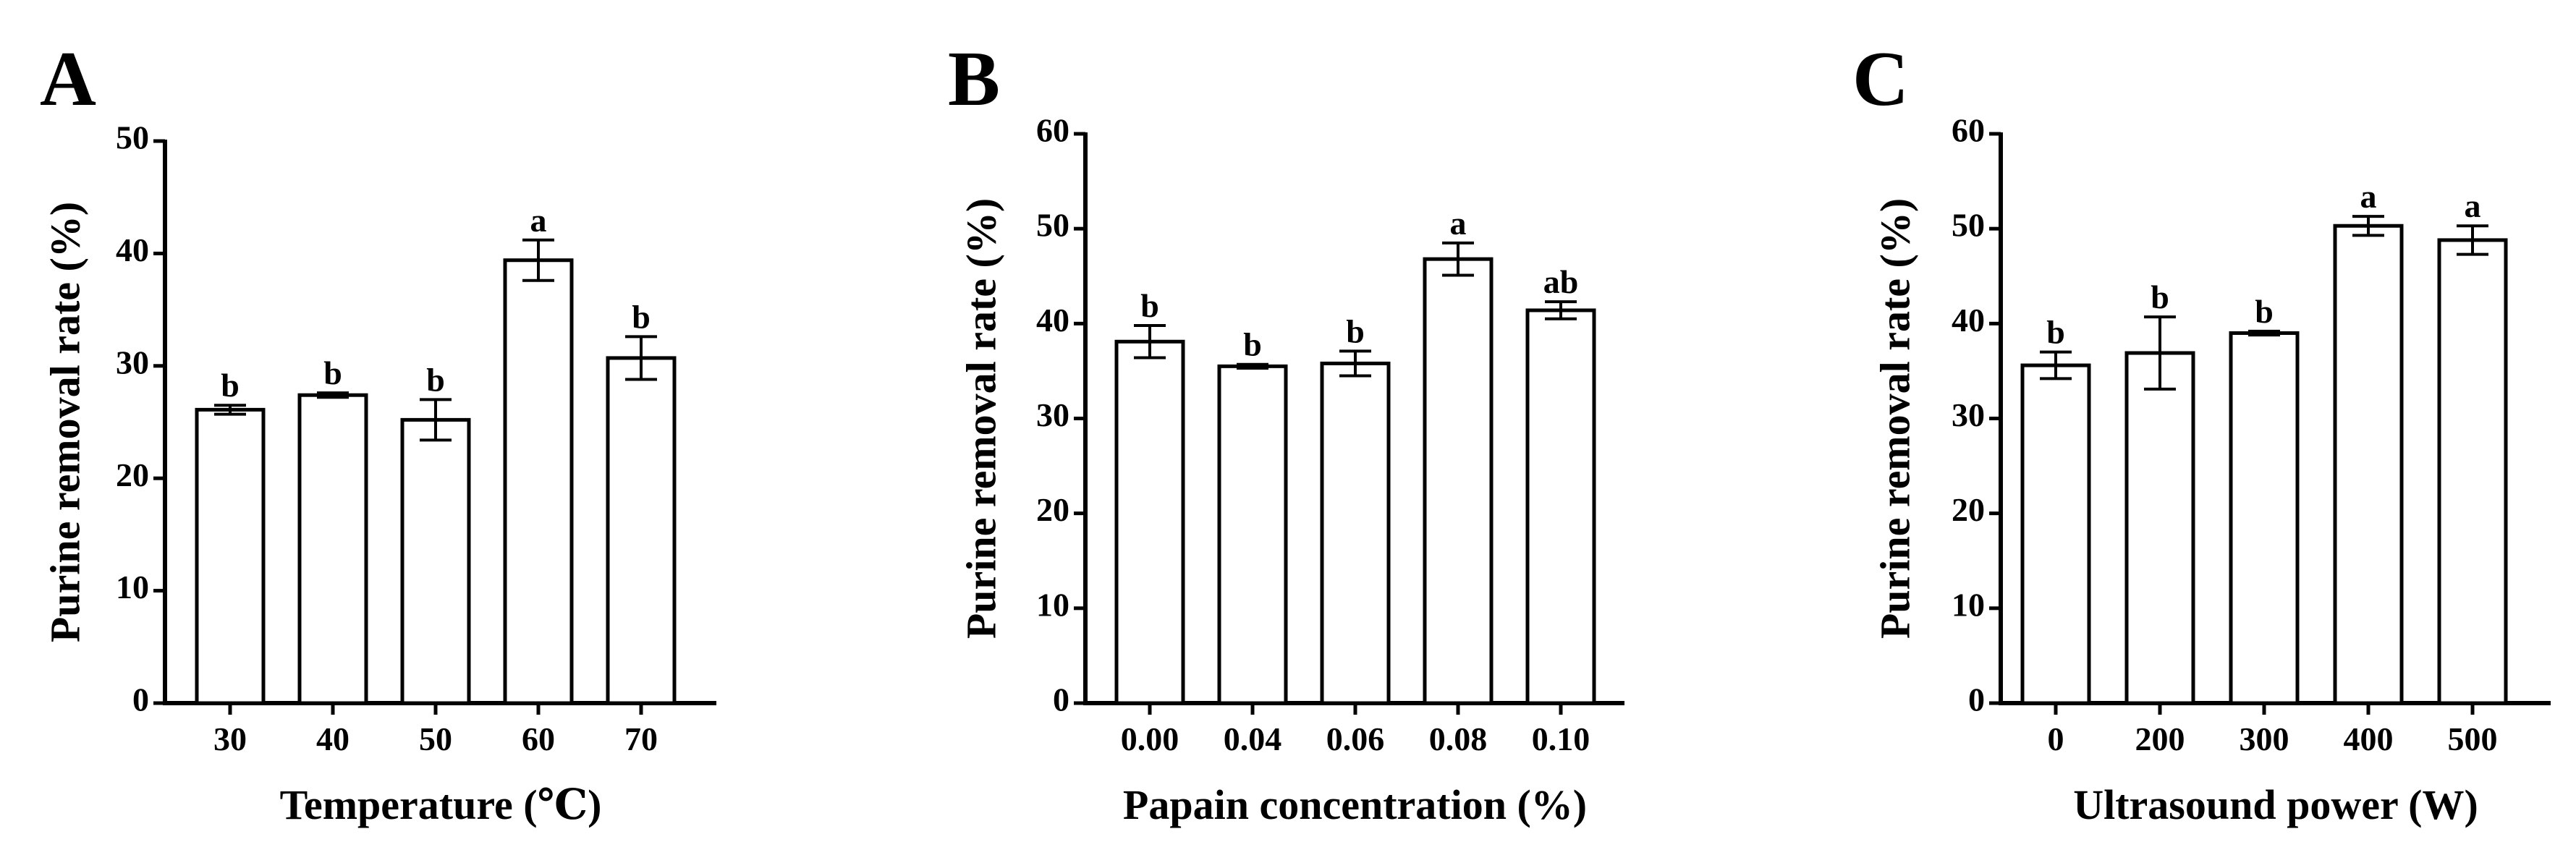 This screenshot has width=2576, height=842. Describe the element at coordinates (2056, 738) in the screenshot. I see `x-tick-label: 0` at that location.